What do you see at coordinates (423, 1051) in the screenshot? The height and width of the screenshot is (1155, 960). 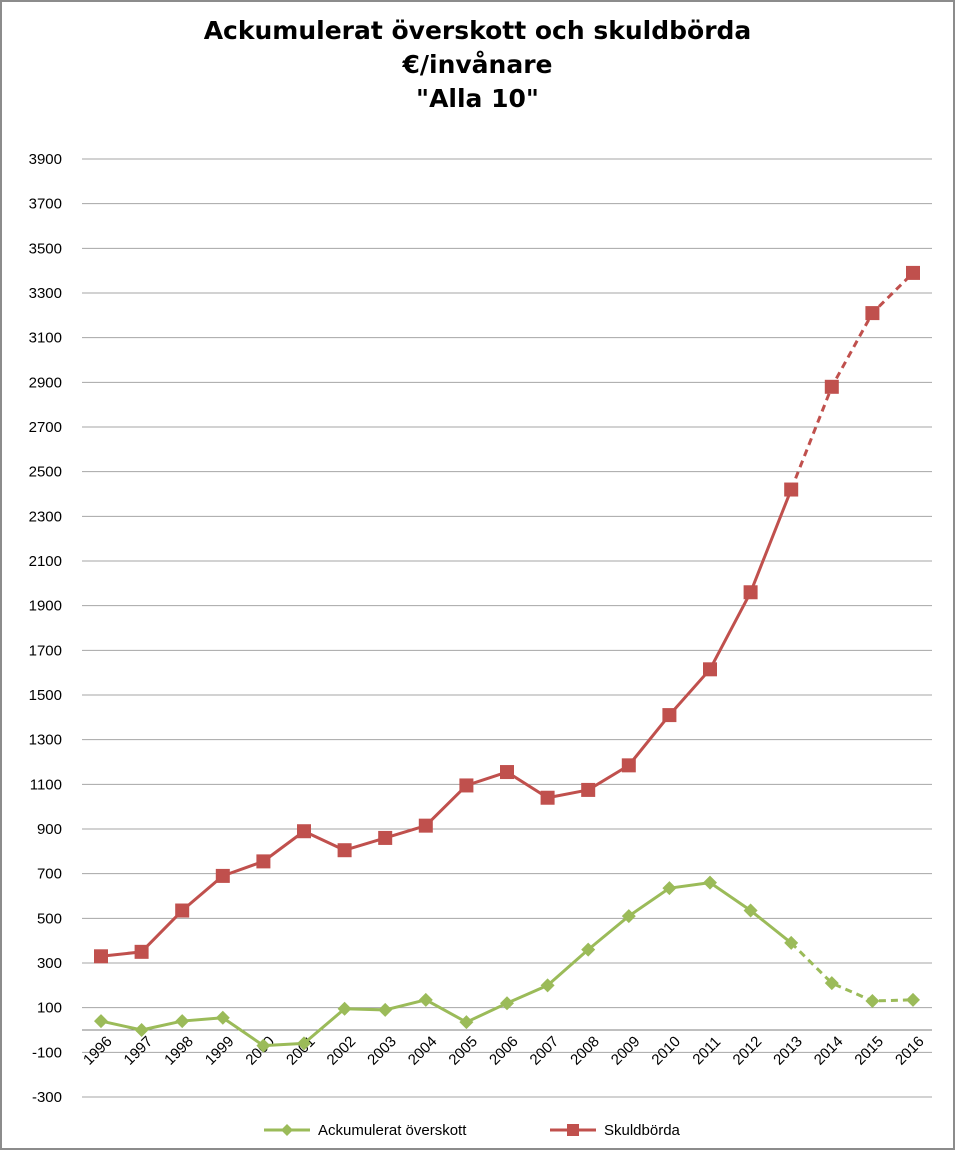 I see `x-tick-label: 2004` at bounding box center [423, 1051].